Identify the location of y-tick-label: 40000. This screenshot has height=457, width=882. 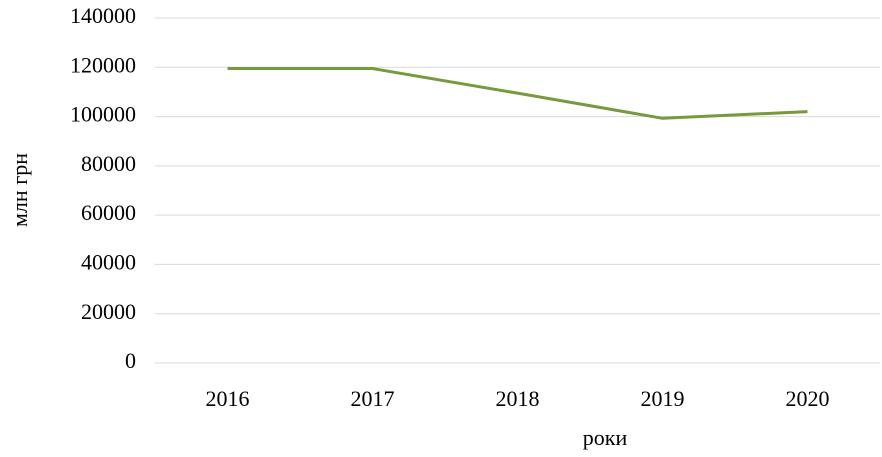
(108, 261).